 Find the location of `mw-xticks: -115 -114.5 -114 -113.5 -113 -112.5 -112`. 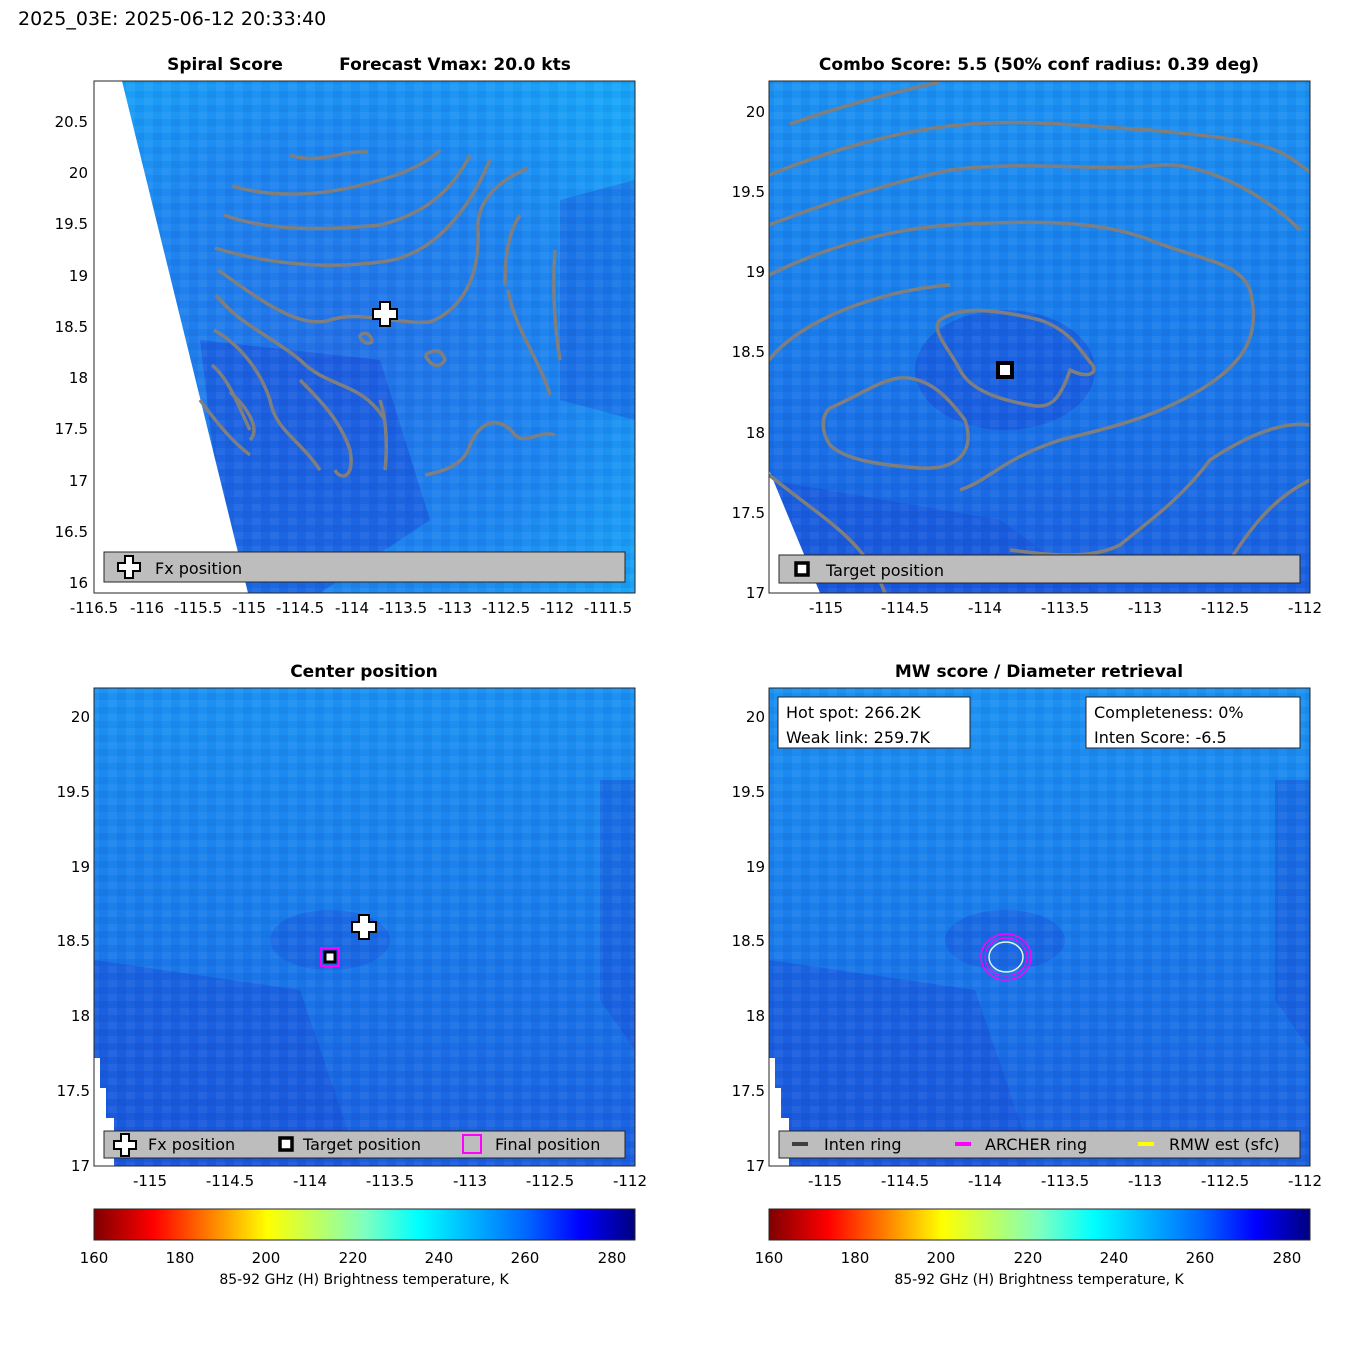

mw-xticks: -115 -114.5 -114 -113.5 -113 -112.5 -112 is located at coordinates (1065, 1181).